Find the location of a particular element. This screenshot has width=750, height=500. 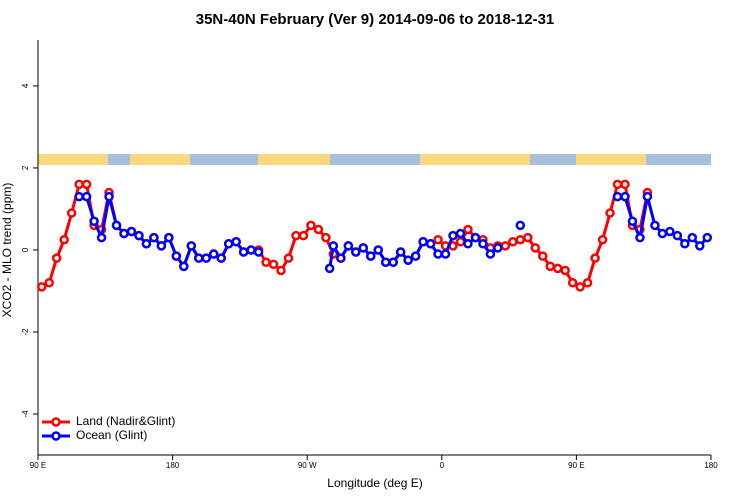

y-tick-label: 2 is located at coordinates (25, 167).